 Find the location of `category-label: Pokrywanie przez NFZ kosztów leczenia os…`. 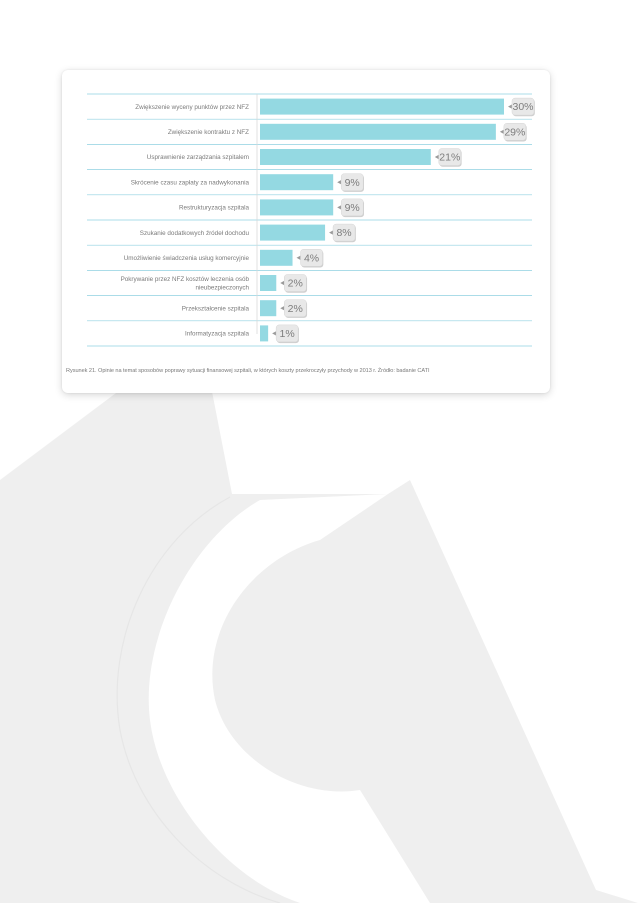

category-label: Pokrywanie przez NFZ kosztów leczenia os… is located at coordinates (185, 284).